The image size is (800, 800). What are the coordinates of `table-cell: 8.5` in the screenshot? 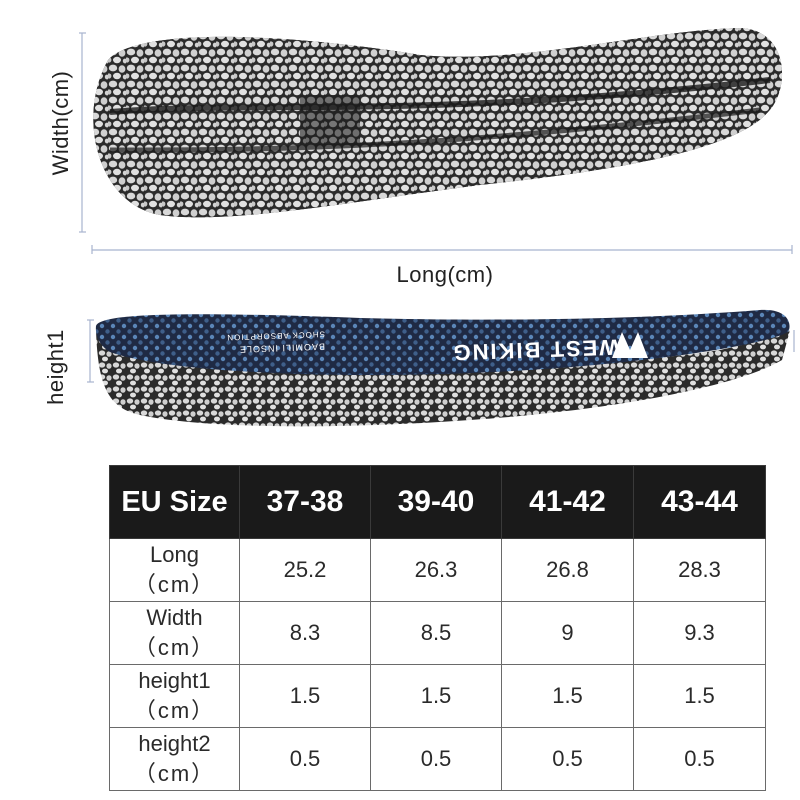 It's located at (436, 633).